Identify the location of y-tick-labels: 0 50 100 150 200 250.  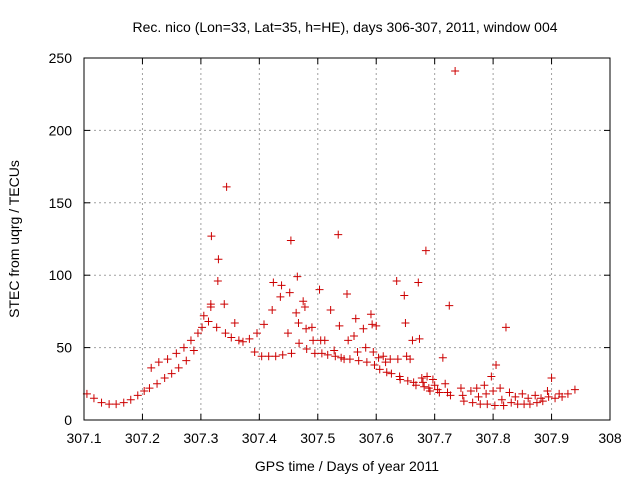
(61, 239).